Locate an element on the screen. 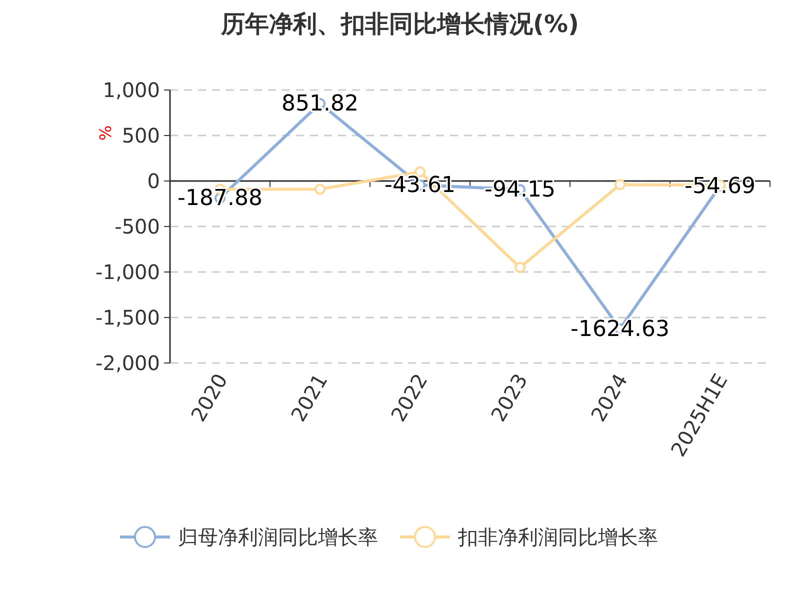 The image size is (800, 600). y-tick-label: 0 is located at coordinates (153, 181).